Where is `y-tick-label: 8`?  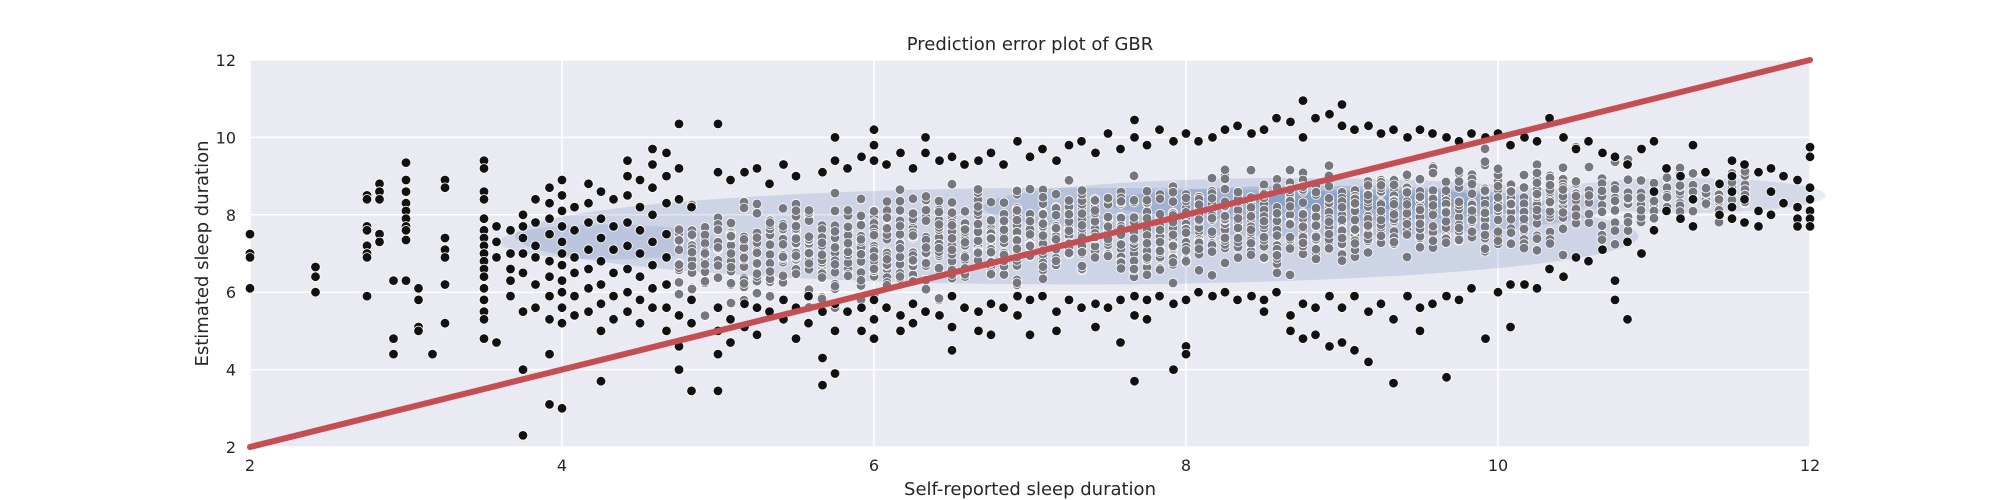 y-tick-label: 8 is located at coordinates (231, 215).